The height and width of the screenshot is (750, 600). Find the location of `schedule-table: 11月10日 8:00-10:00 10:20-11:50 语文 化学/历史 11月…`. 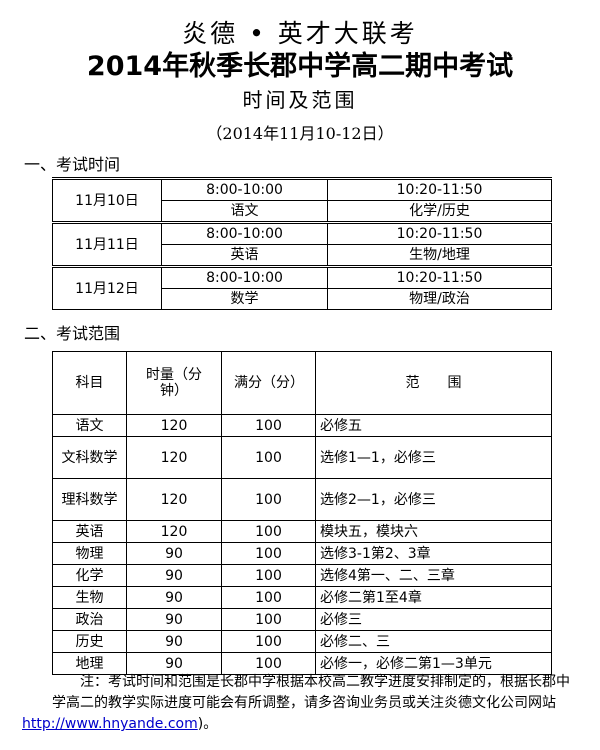

schedule-table: 11月10日 8:00-10:00 10:20-11:50 语文 化学/历史 11月… is located at coordinates (302, 243).